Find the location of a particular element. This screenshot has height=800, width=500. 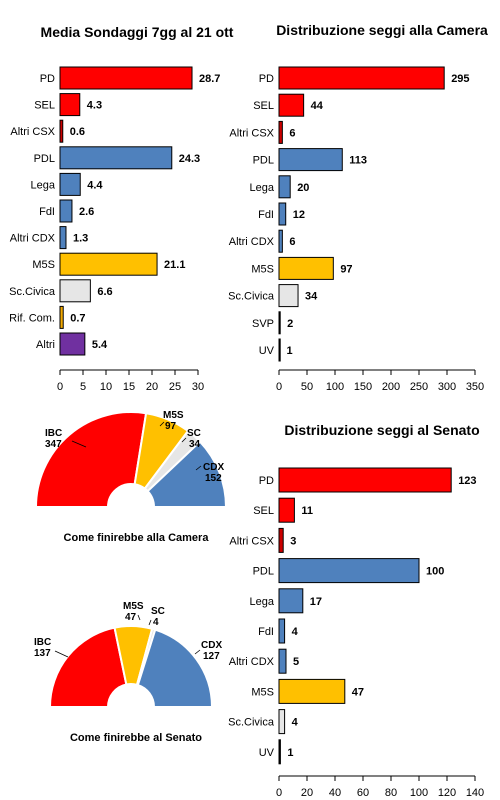

camera-value-label-0: 295 is located at coordinates (460, 79).